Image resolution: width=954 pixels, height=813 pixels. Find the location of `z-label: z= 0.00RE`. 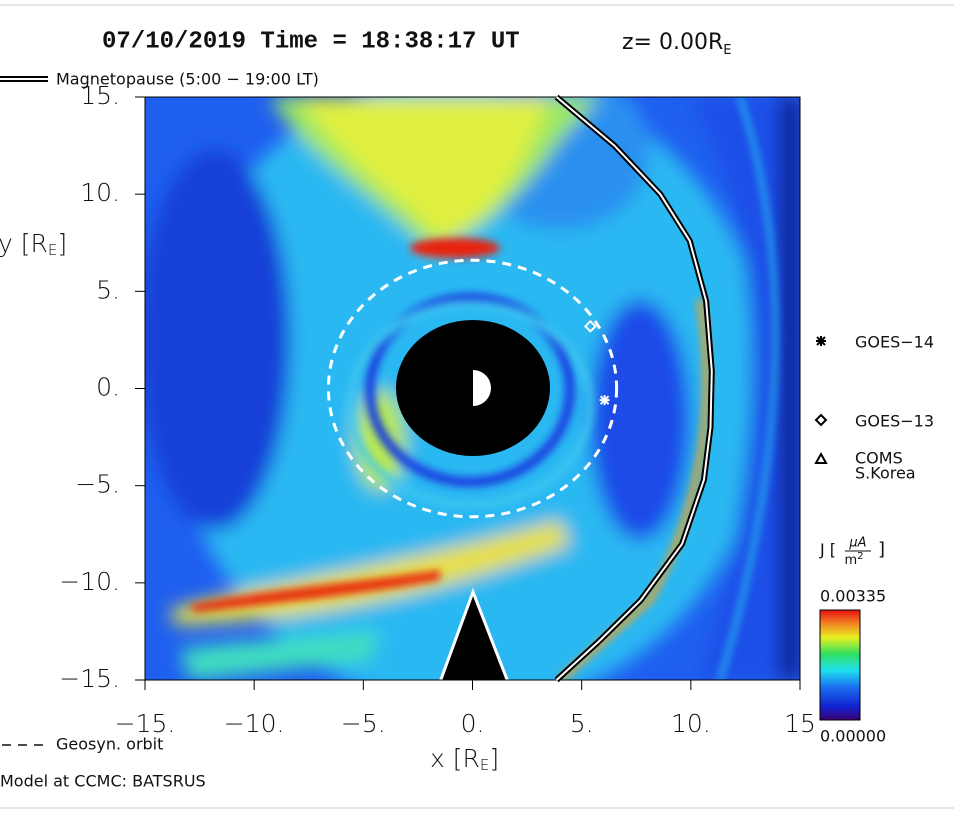

z-label: z= 0.00RE is located at coordinates (676, 44).